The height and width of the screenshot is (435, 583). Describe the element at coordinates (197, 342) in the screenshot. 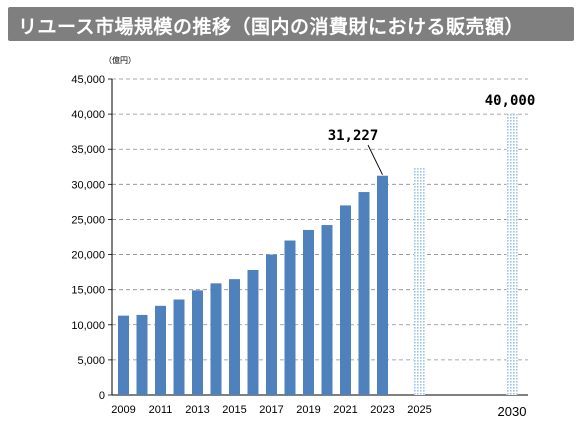

I see `bar-2013` at that location.